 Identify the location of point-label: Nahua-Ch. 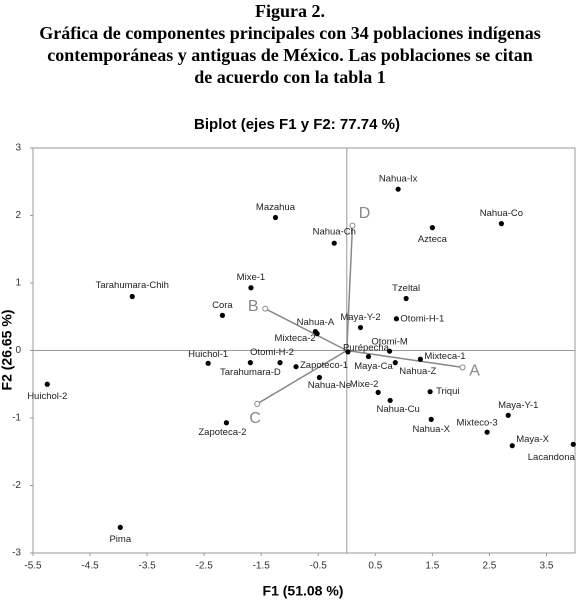
(334, 232).